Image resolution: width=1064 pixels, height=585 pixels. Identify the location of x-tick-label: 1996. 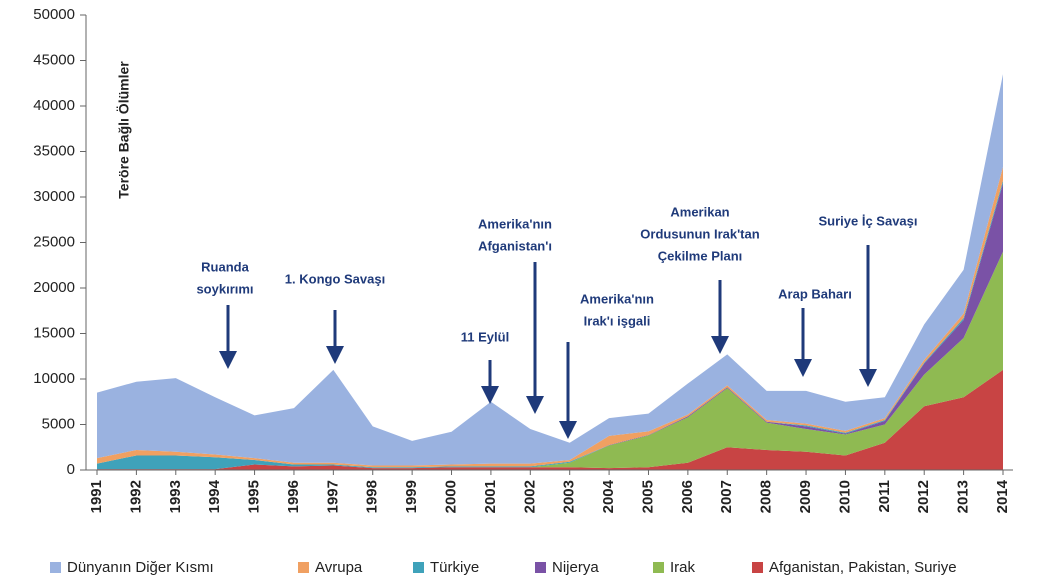
(293, 496).